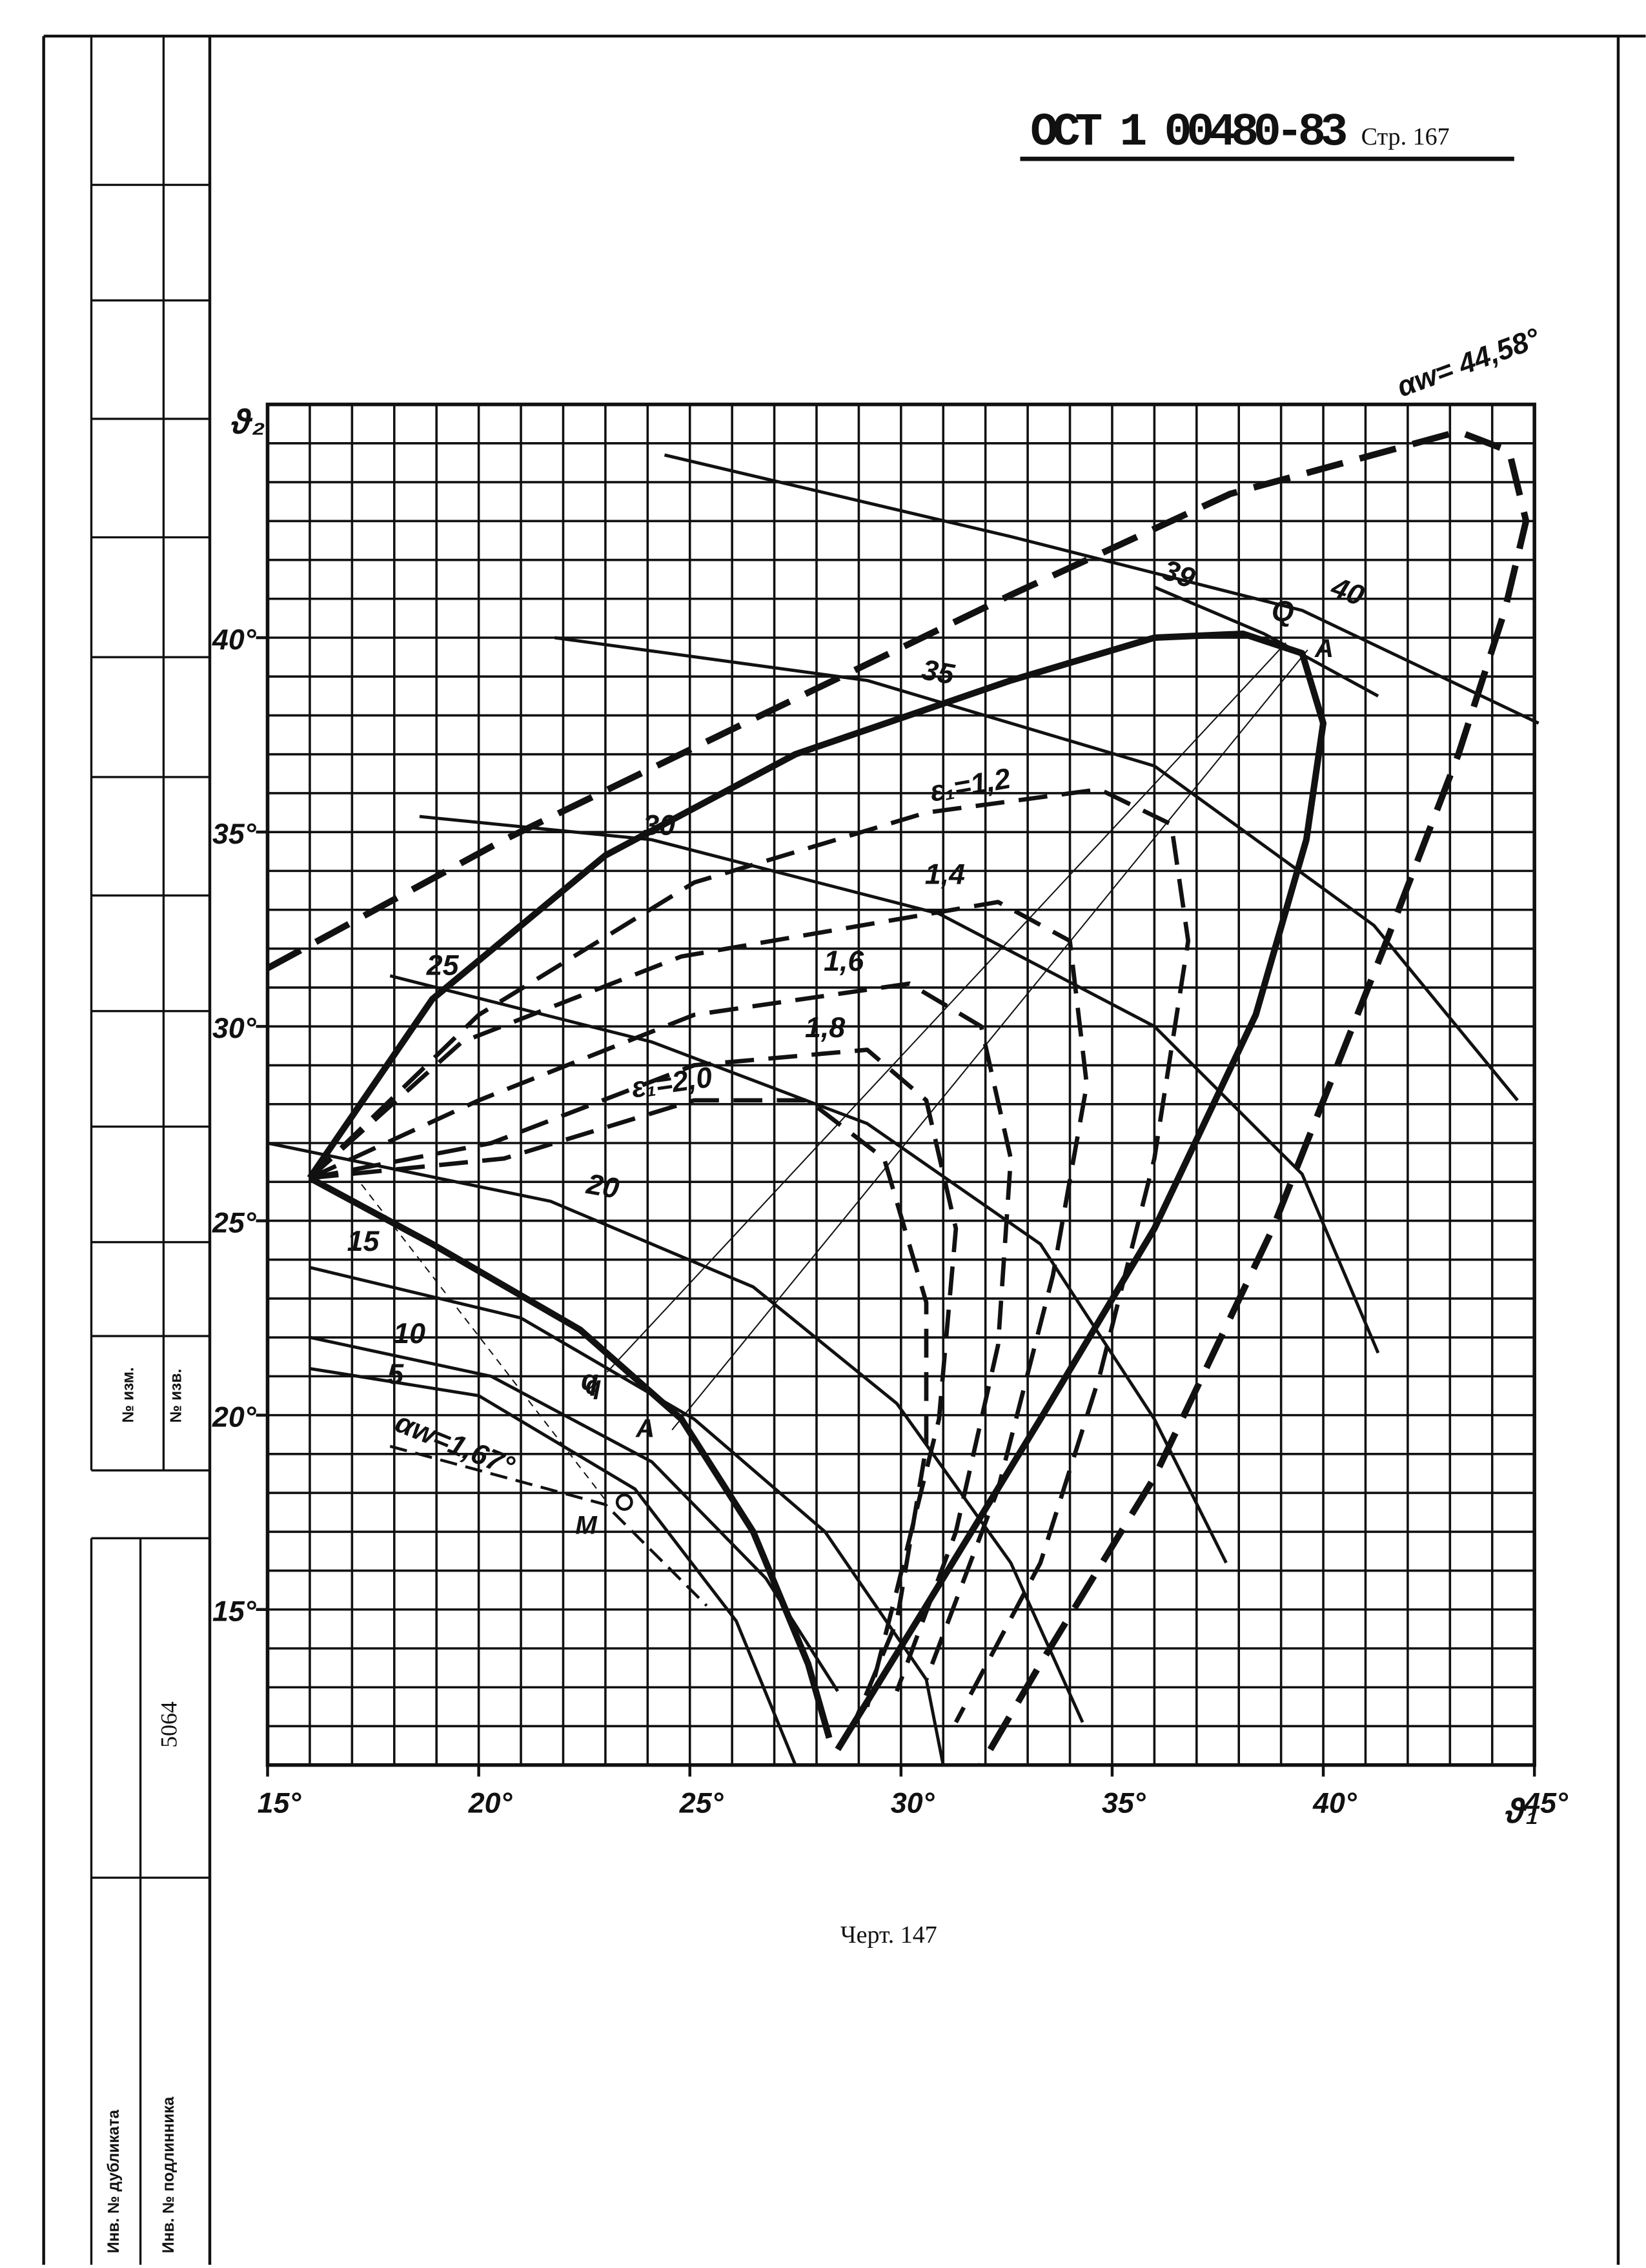 This screenshot has width=1646, height=2268. Describe the element at coordinates (1469, 362) in the screenshot. I see `curve-label: αw= 44,58°` at that location.